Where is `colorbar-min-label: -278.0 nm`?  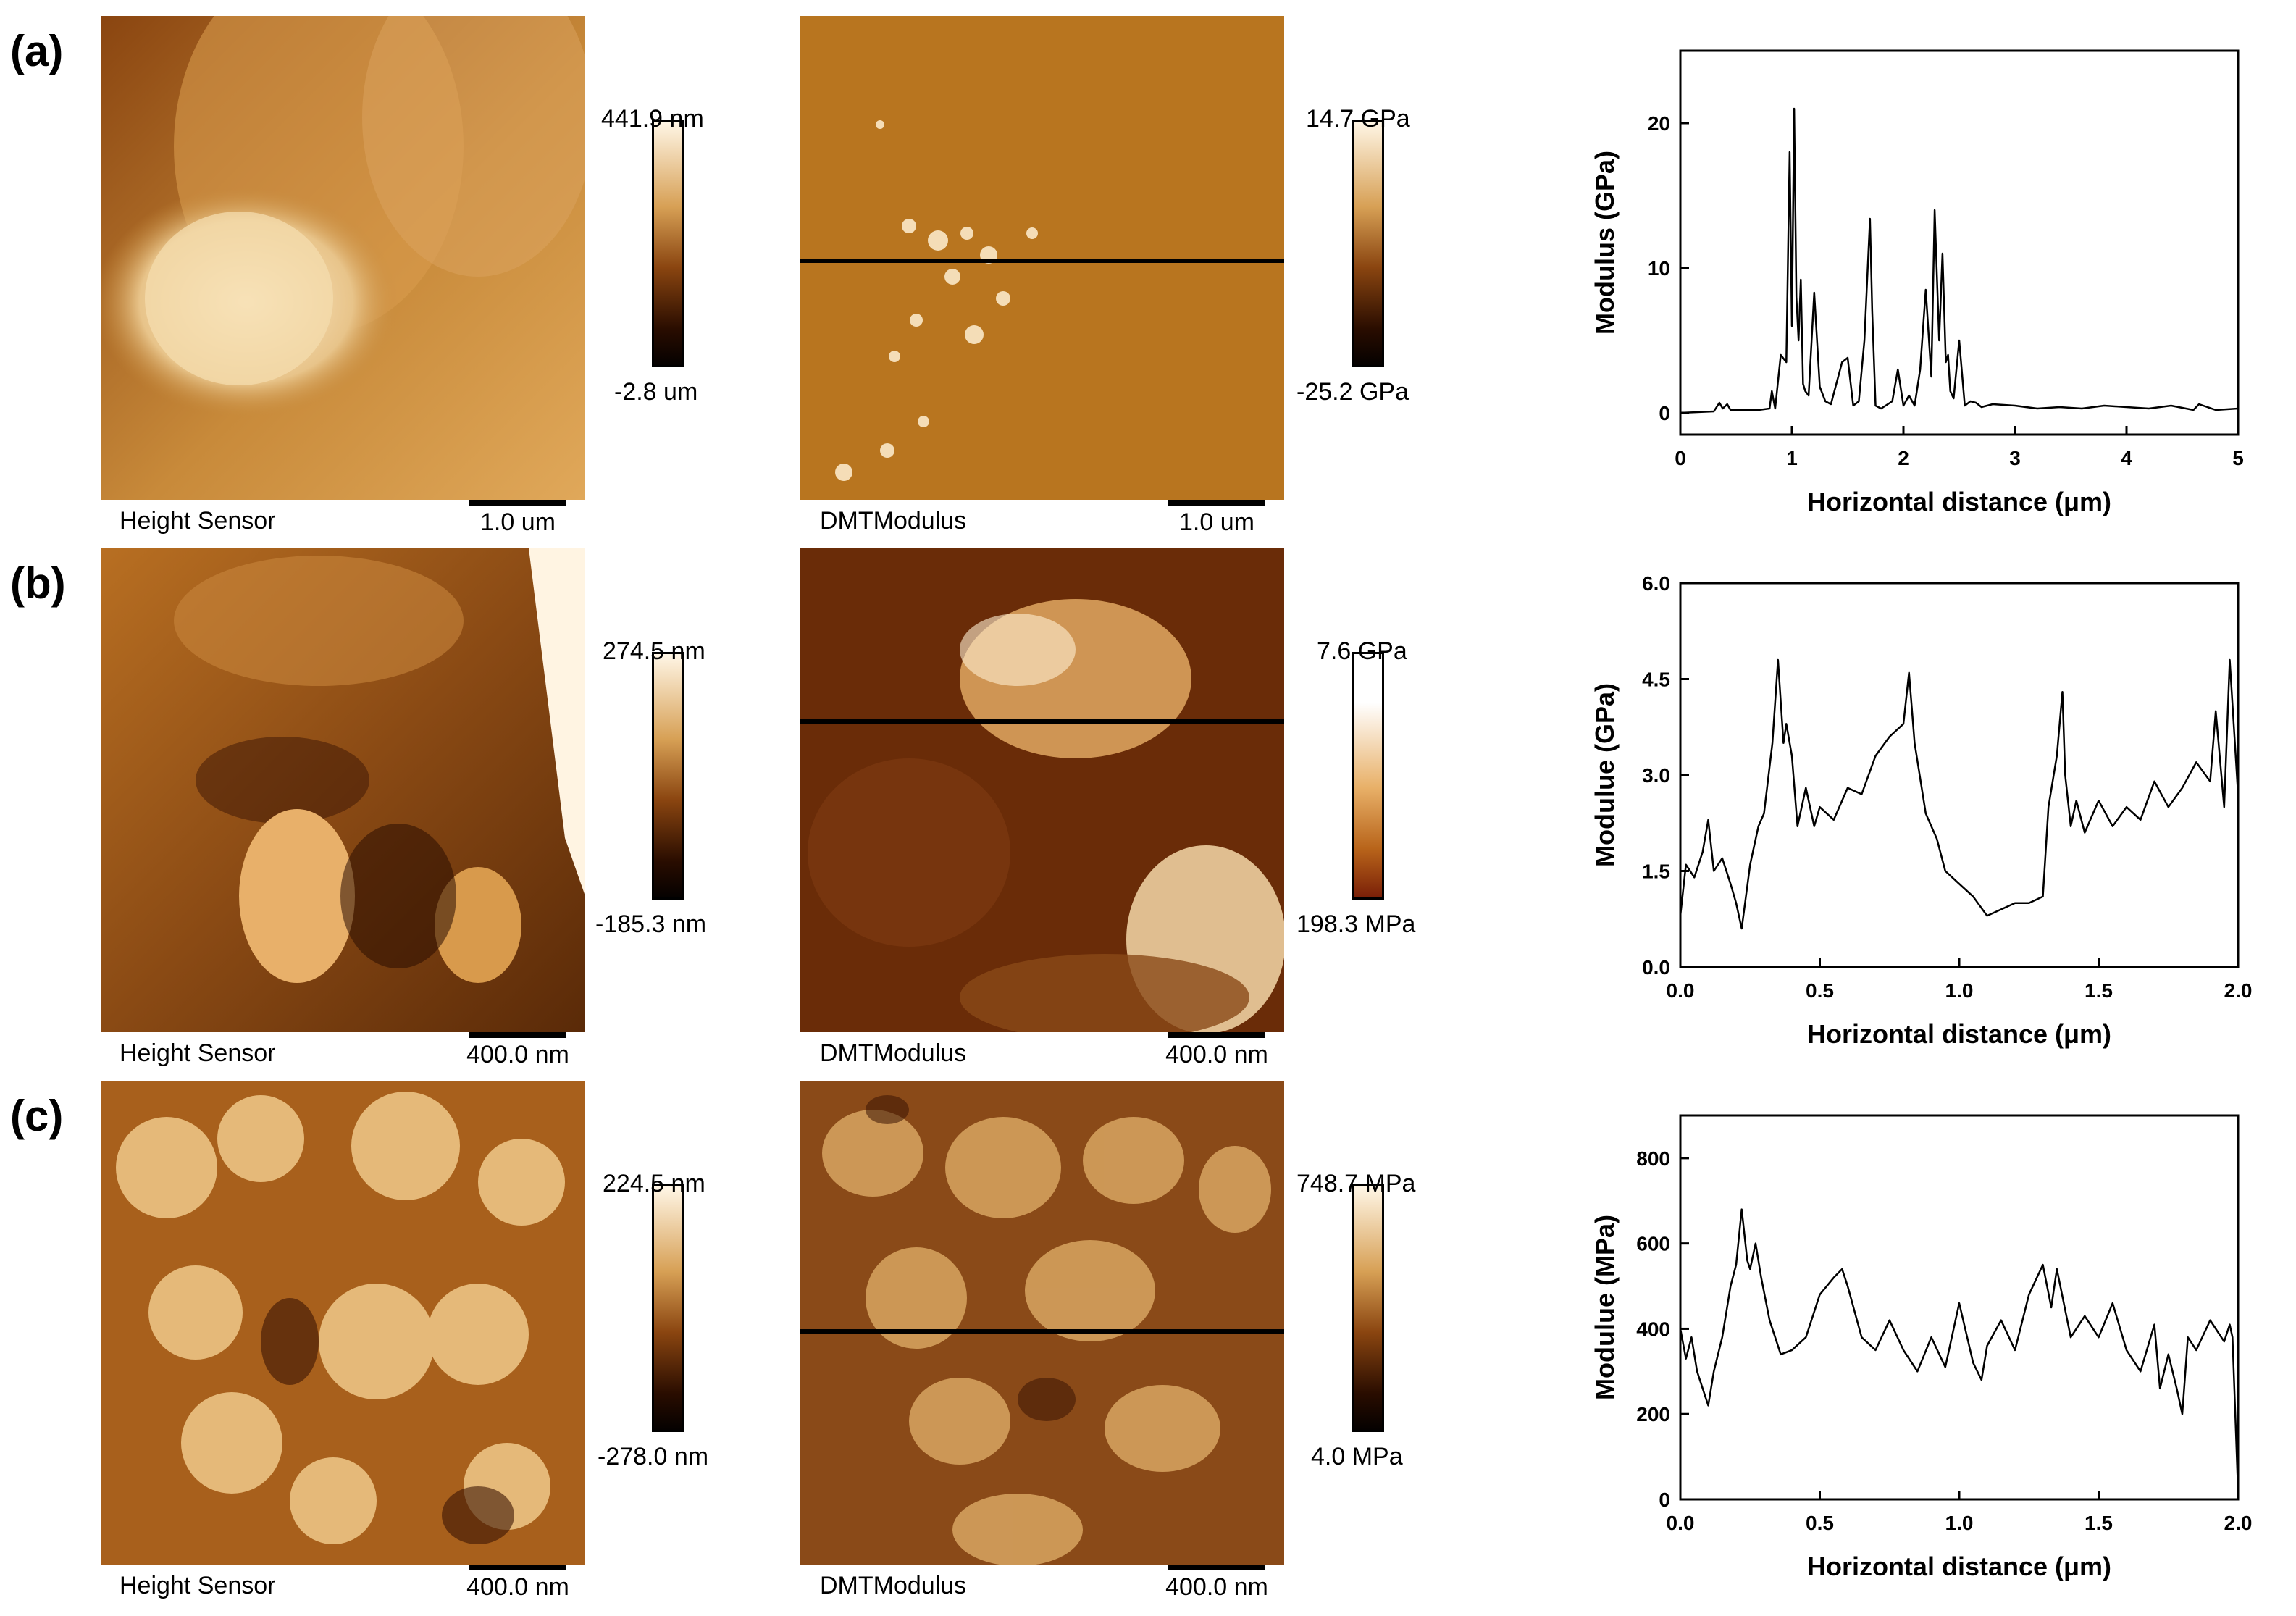
colorbar-min-label: -278.0 nm is located at coordinates (653, 1456).